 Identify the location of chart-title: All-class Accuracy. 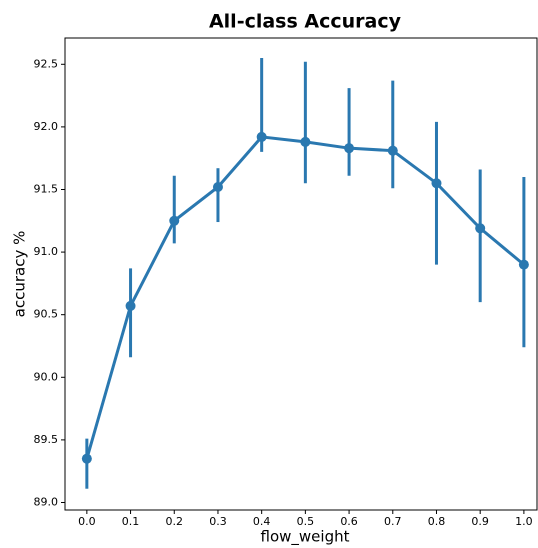
(305, 22).